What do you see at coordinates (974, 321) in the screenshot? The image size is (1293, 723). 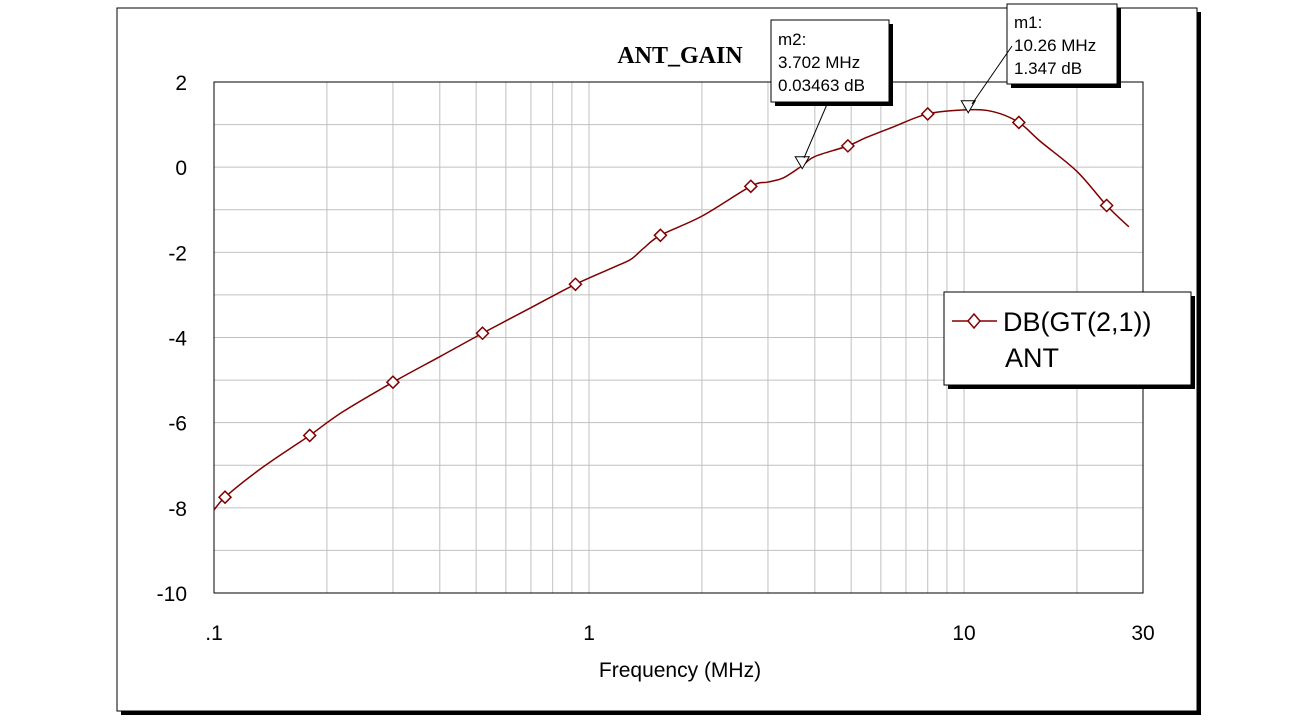 I see `legend-diamond-marker` at bounding box center [974, 321].